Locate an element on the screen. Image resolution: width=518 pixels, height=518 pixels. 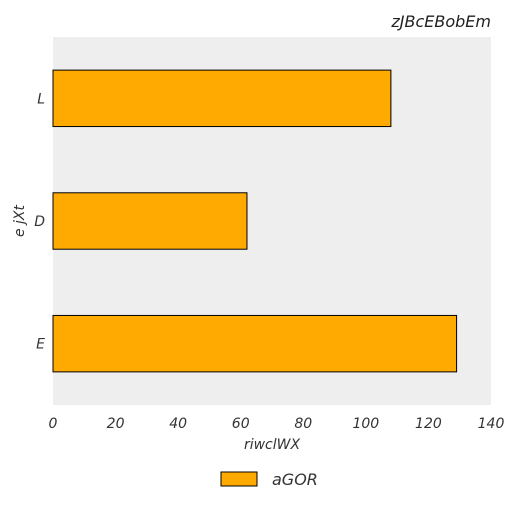
bar-e is located at coordinates (255, 343).